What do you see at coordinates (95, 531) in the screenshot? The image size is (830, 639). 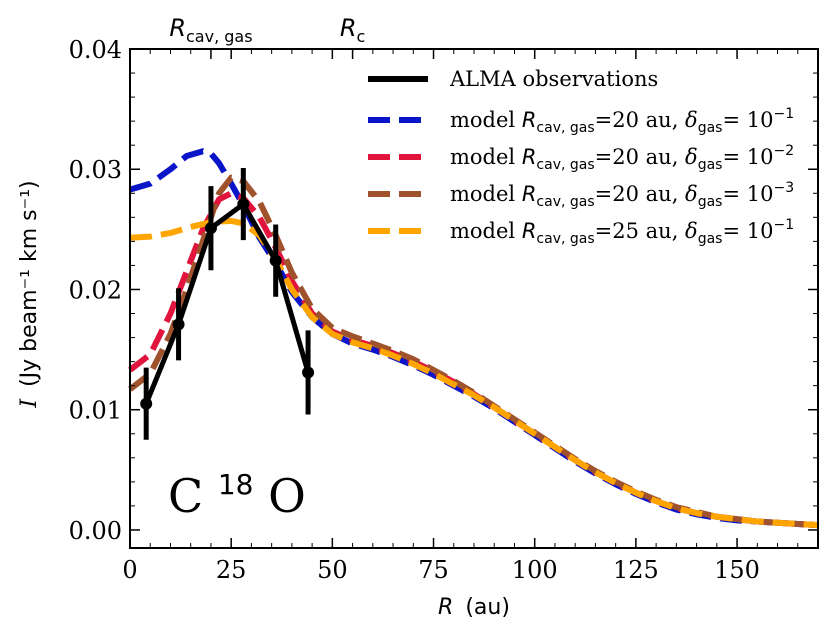 I see `y-tick-label: 0.00` at bounding box center [95, 531].